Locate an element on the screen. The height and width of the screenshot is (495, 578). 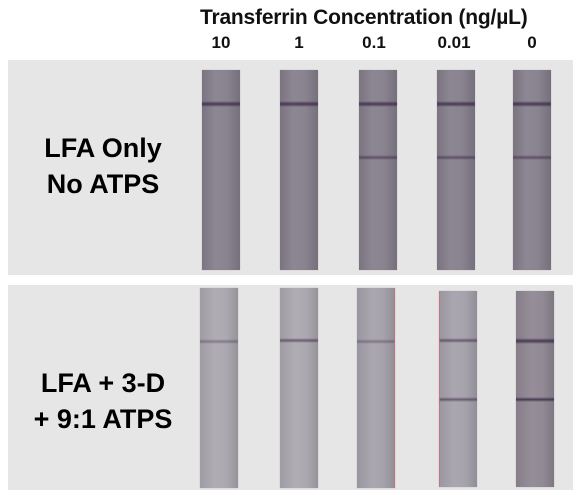
row-label-lfa-atps: LFA + 3-D + 9:1 ATPS is located at coordinates (103, 401).